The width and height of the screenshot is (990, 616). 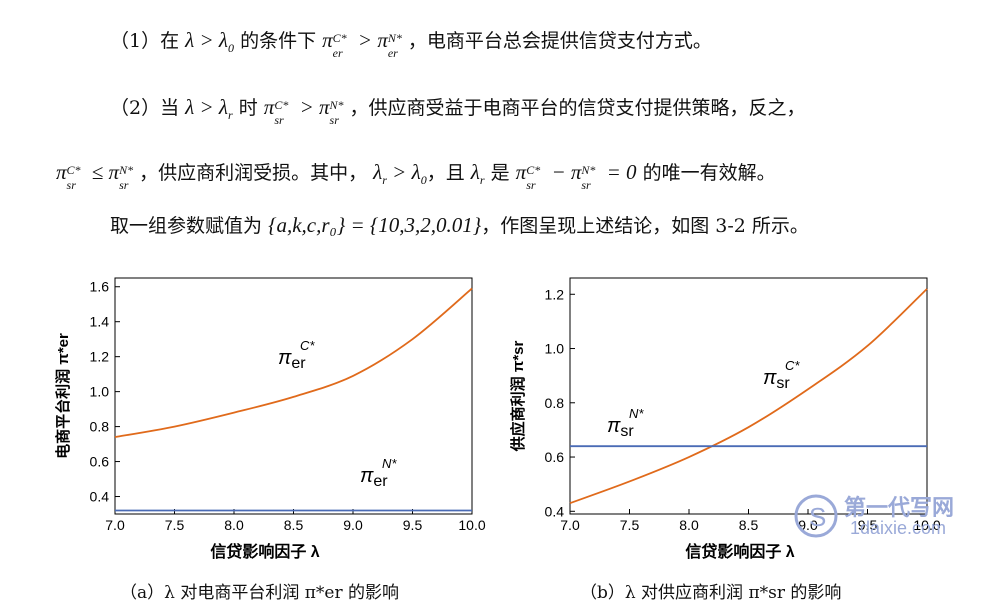 What do you see at coordinates (898, 528) in the screenshot?
I see `watermark-en: 1daixie.com` at bounding box center [898, 528].